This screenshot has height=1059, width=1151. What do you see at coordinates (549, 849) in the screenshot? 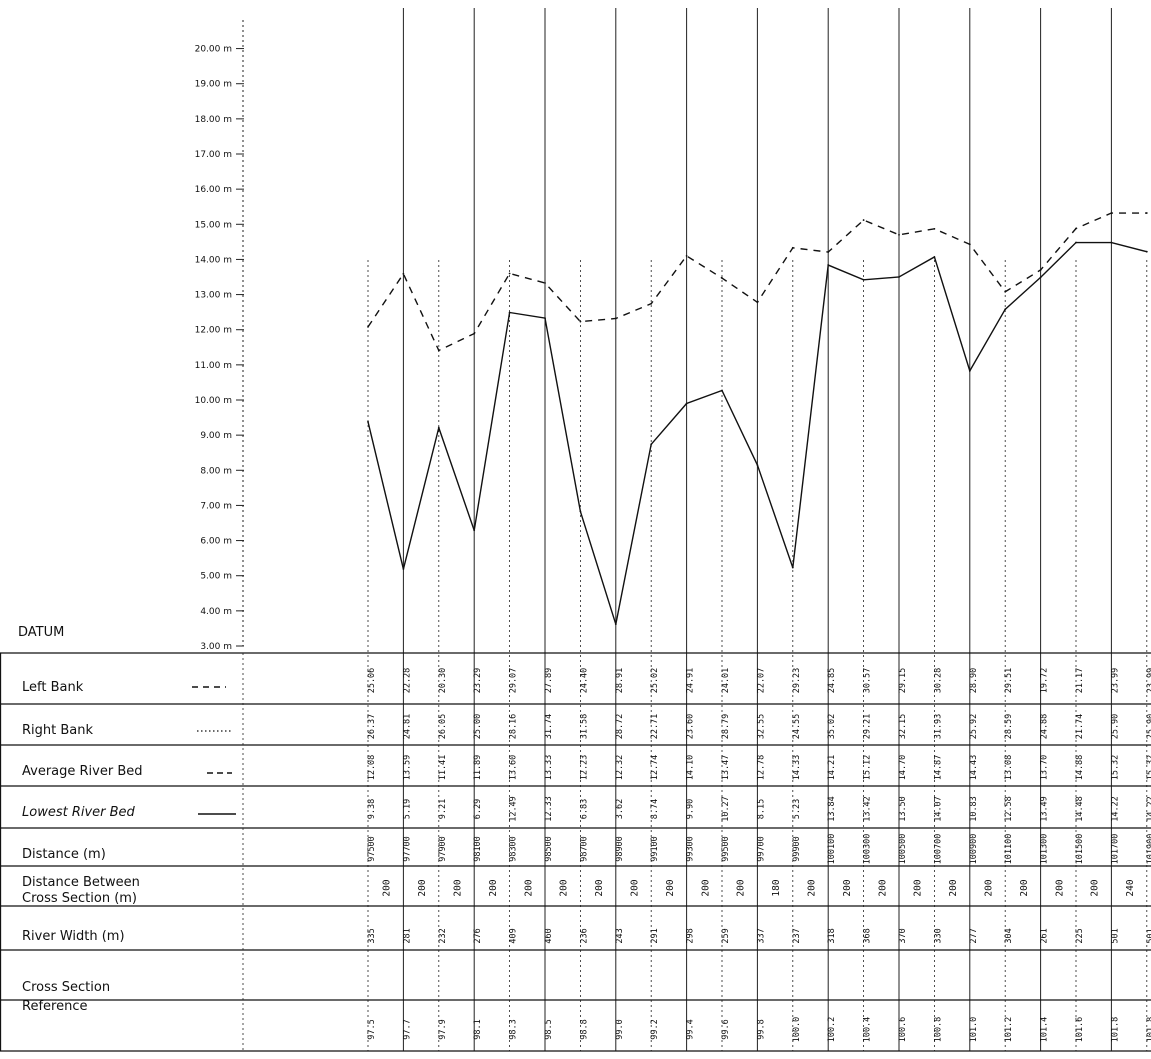
I see `distance-value: 98500` at bounding box center [549, 849].